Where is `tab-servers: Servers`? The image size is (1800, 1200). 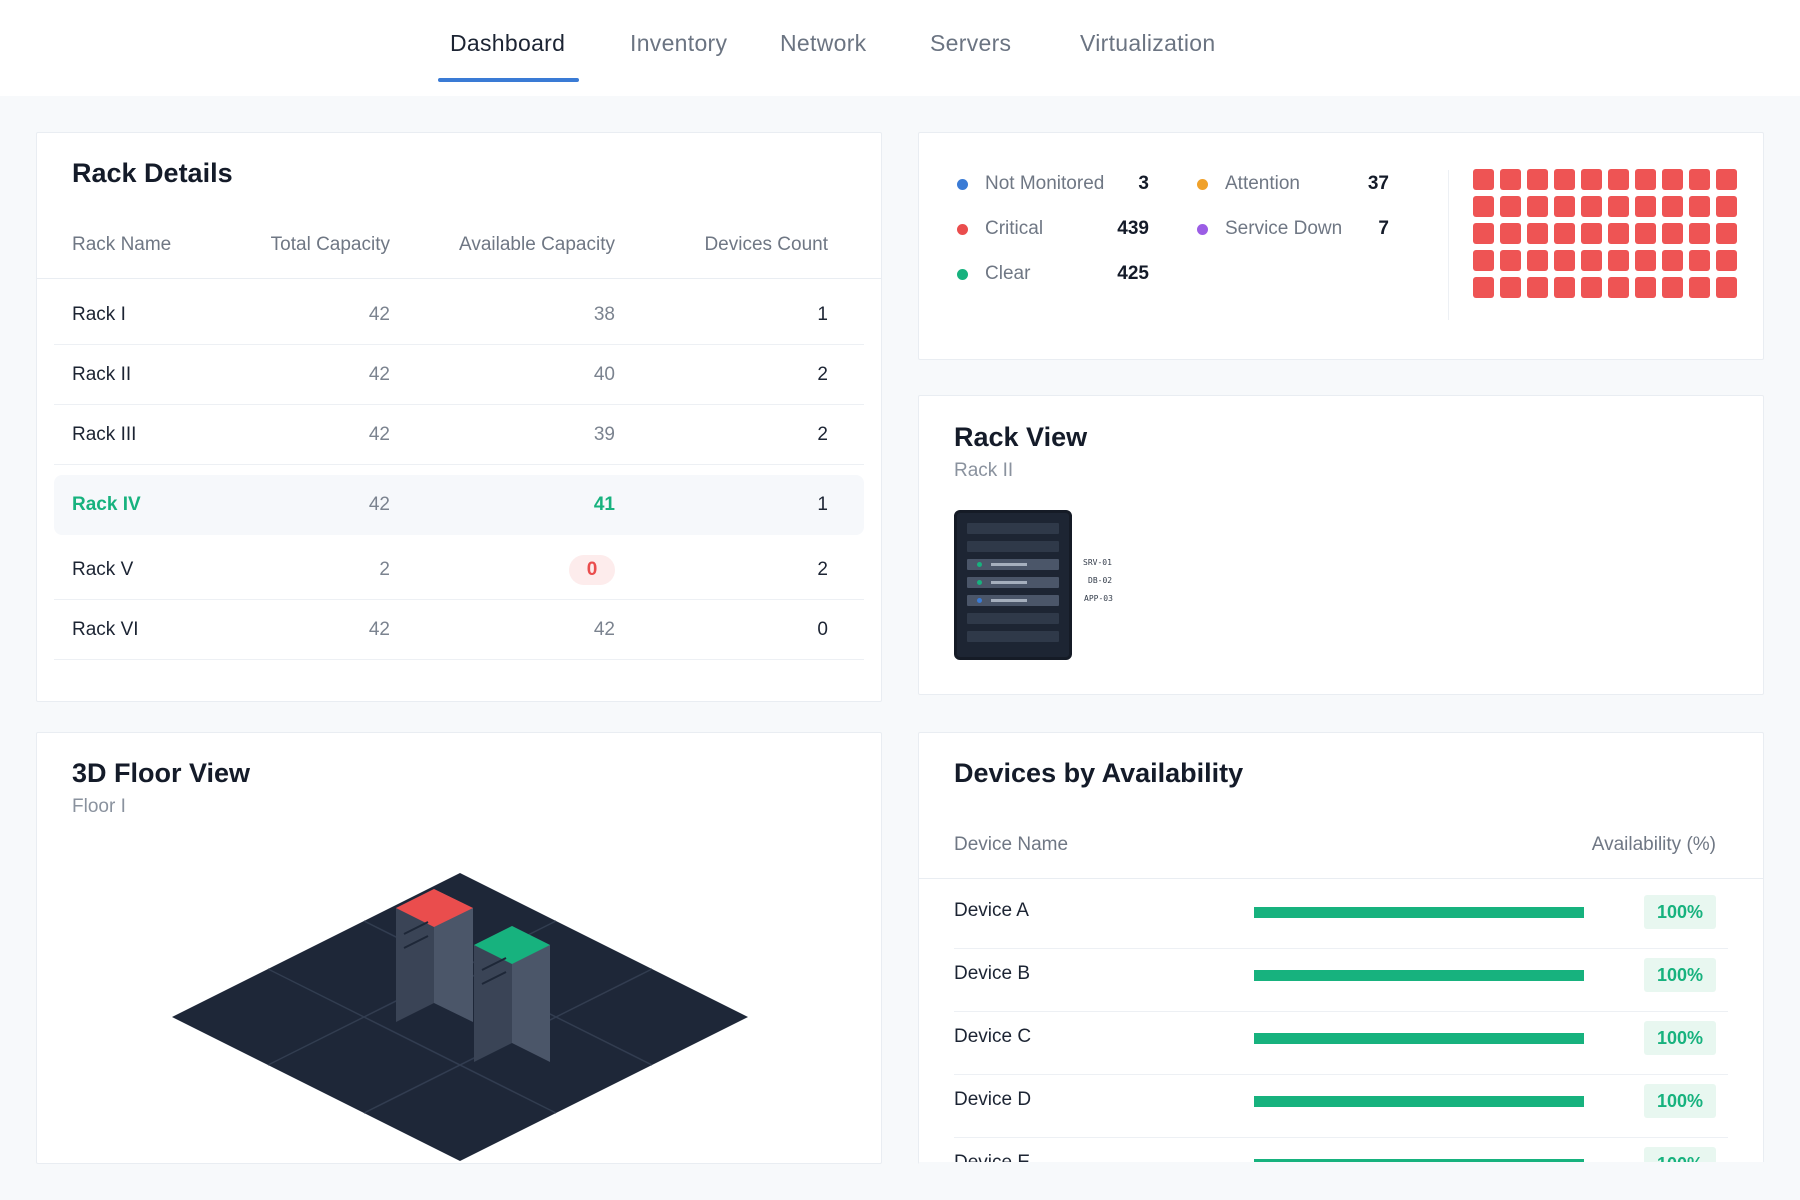
tab-servers: Servers is located at coordinates (971, 43).